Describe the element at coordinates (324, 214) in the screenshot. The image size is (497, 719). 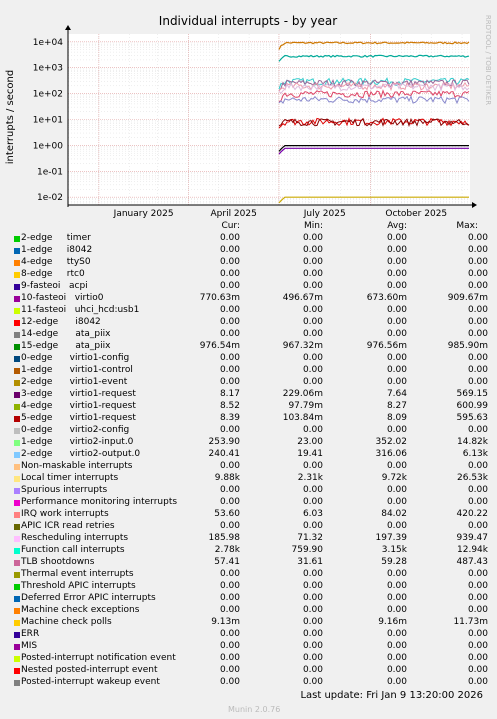
I see `x-tick-label: July 2025` at that location.